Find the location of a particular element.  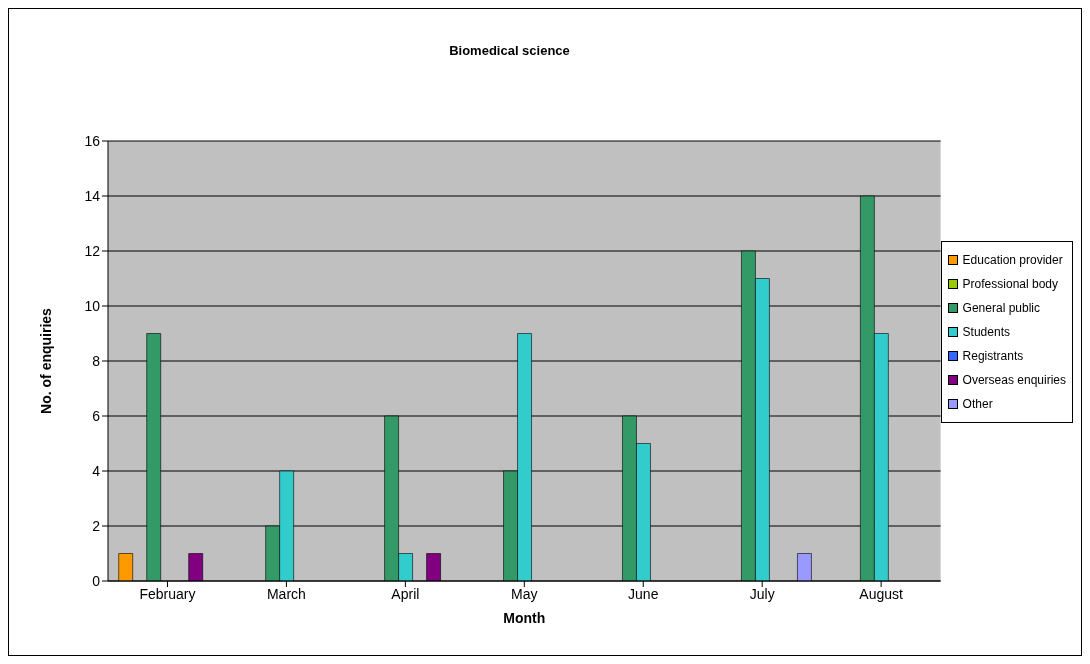

legend-label: Other is located at coordinates (977, 404).